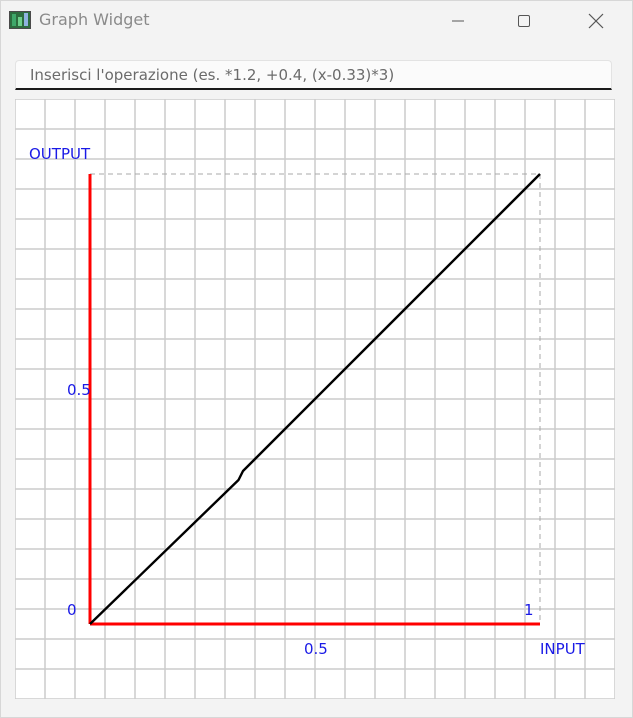 The height and width of the screenshot is (718, 633). I want to click on maximize-icon, so click(524, 21).